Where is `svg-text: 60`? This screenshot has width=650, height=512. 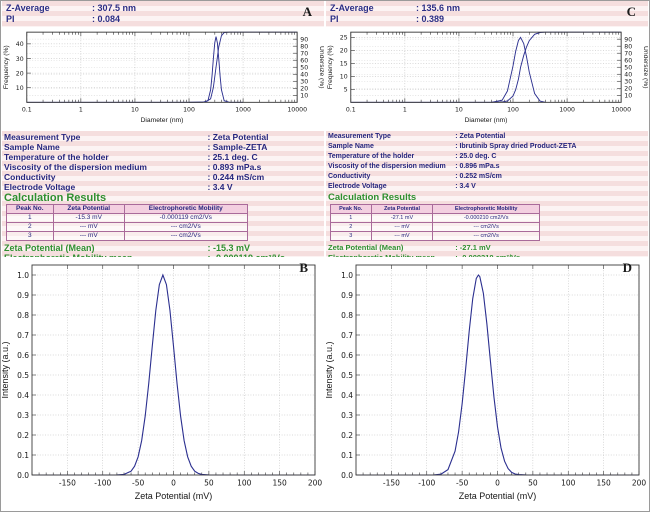
svg-text: 60 is located at coordinates (304, 61).